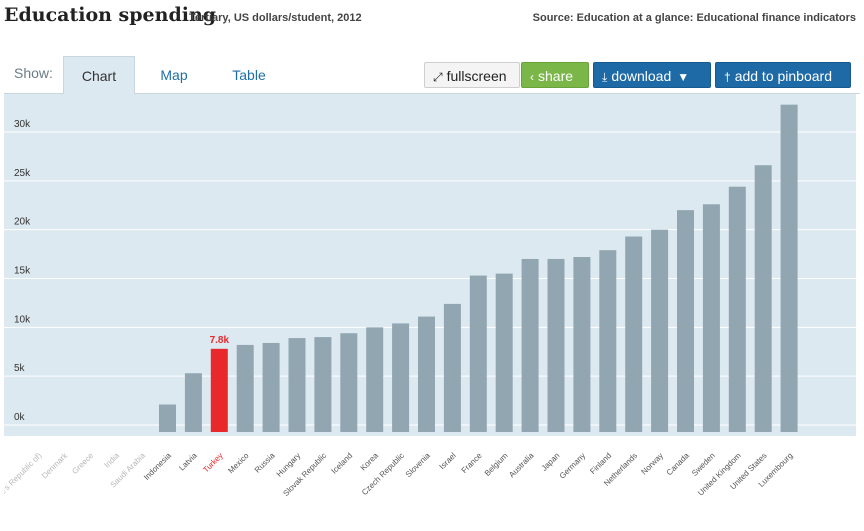 The width and height of the screenshot is (864, 531). Describe the element at coordinates (174, 75) in the screenshot. I see `tab-map: Map` at that location.